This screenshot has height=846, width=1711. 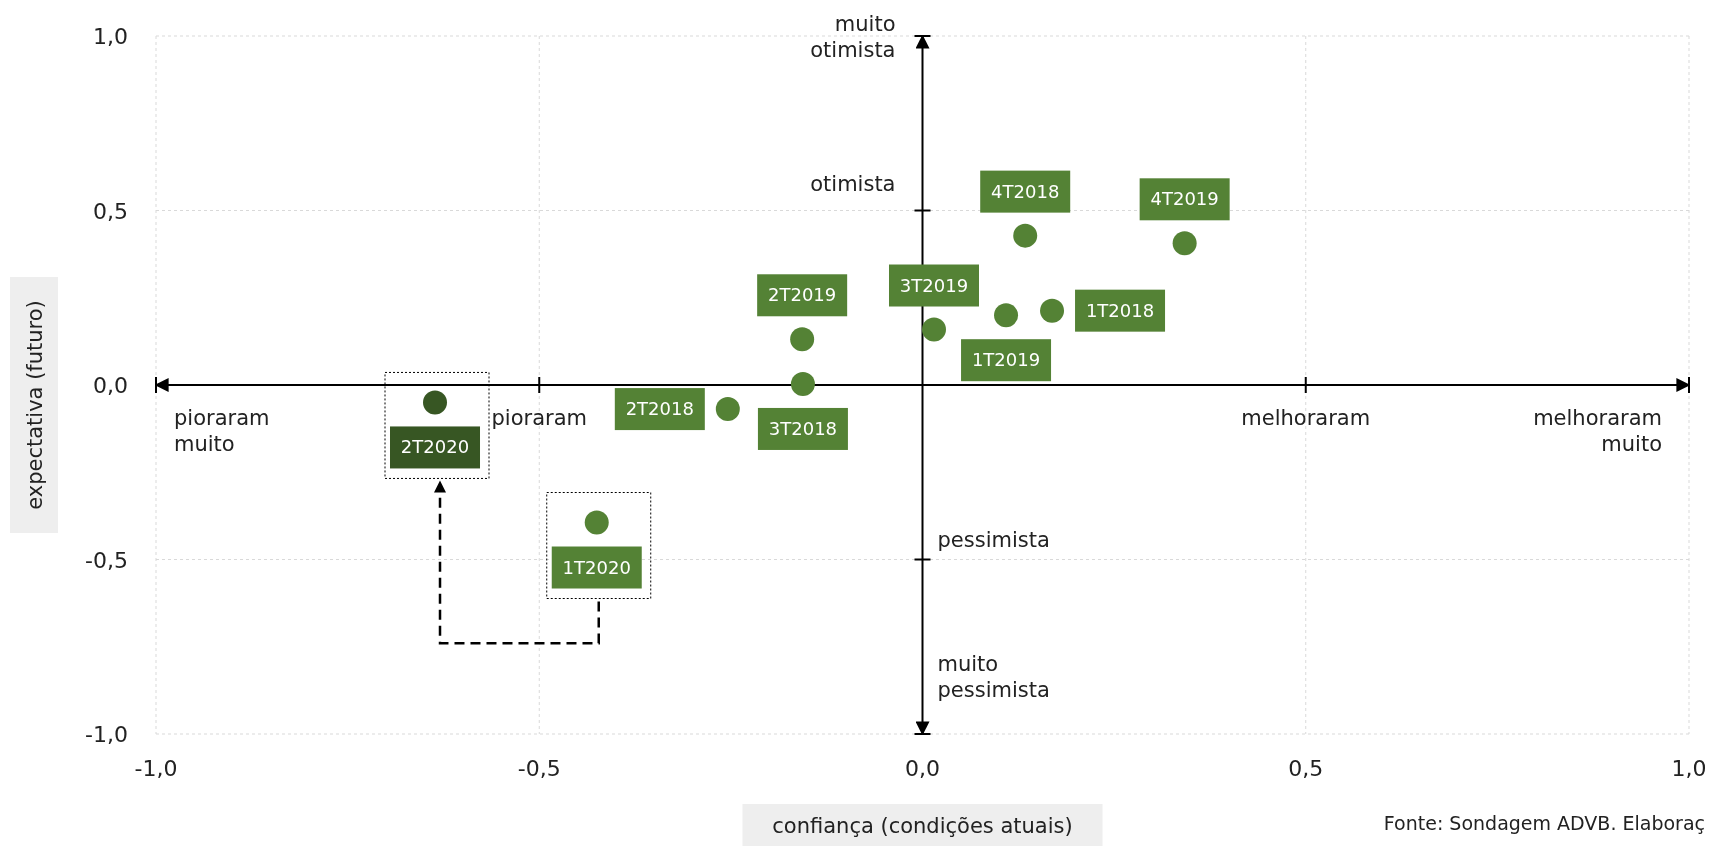 I want to click on data-label: 1T2019, so click(x=1006, y=360).